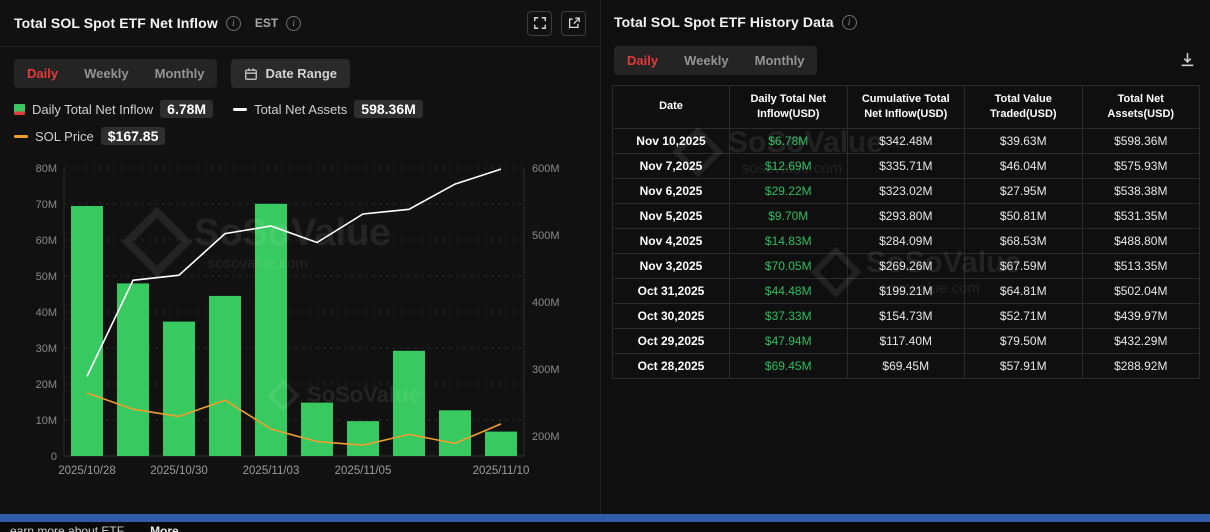  Describe the element at coordinates (906, 140) in the screenshot. I see `table-row: Nov 10,2025 $6.78M $342.48M $39.63M $598.36M` at that location.